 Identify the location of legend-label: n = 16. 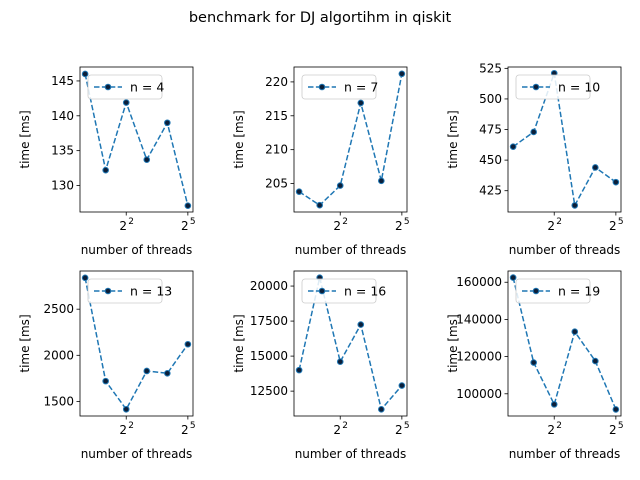
(365, 291).